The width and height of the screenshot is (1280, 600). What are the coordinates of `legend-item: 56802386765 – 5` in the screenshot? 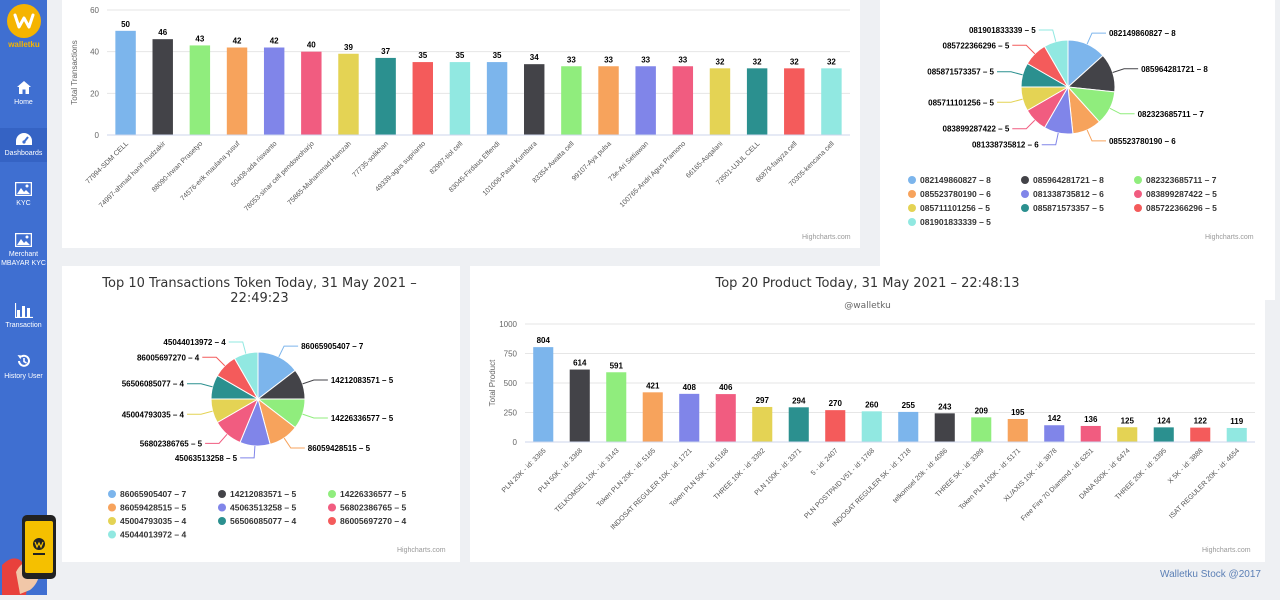 It's located at (373, 508).